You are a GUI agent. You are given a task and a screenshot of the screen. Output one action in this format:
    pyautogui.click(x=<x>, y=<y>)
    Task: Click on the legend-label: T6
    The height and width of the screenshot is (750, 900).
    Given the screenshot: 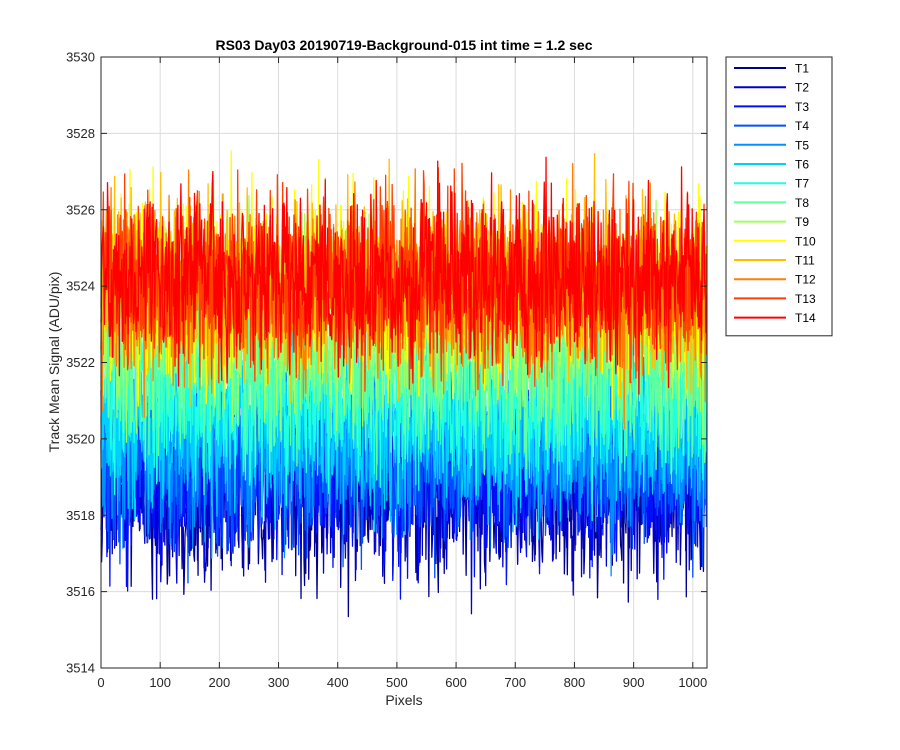 What is the action you would take?
    pyautogui.click(x=802, y=165)
    